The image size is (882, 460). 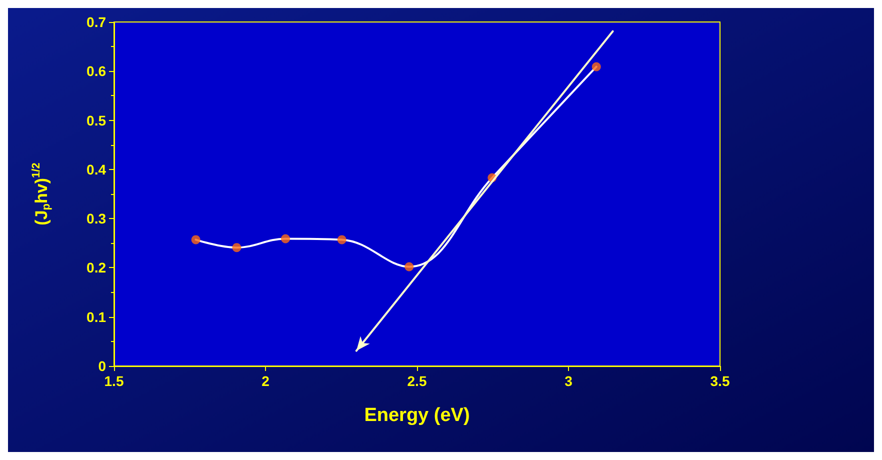 I want to click on x-tick-label: 3.5, so click(x=720, y=381).